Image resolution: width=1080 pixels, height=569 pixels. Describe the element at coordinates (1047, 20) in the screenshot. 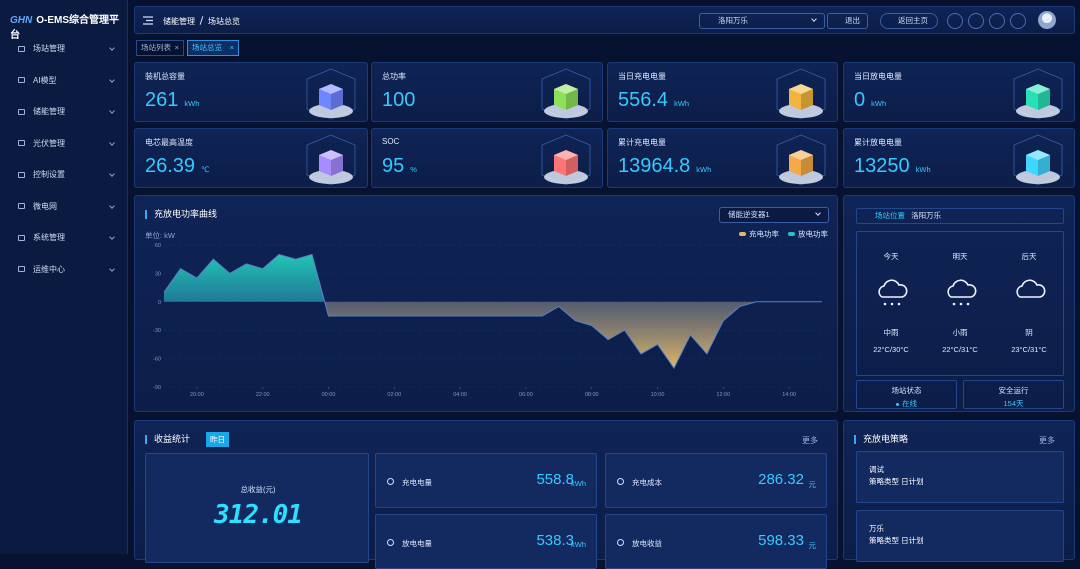

I see `avatar` at that location.